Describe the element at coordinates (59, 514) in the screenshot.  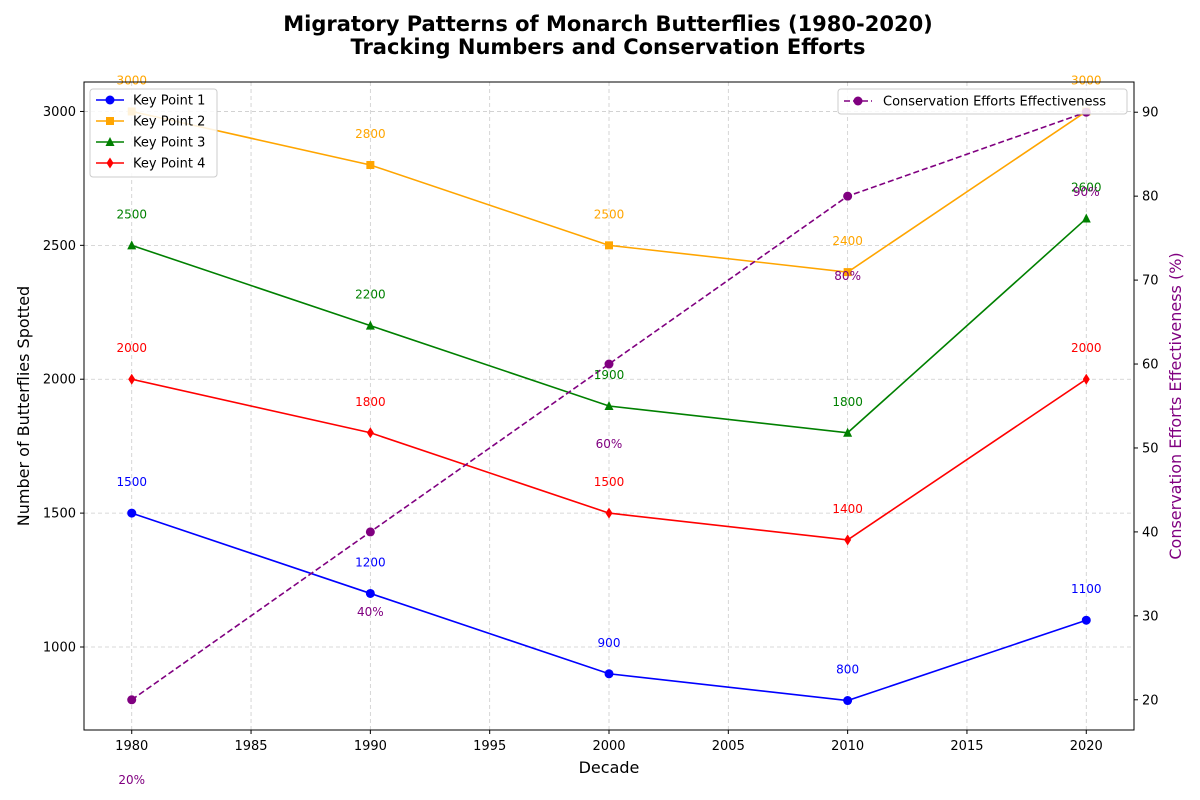
I see `y-tick-label: 1500` at that location.